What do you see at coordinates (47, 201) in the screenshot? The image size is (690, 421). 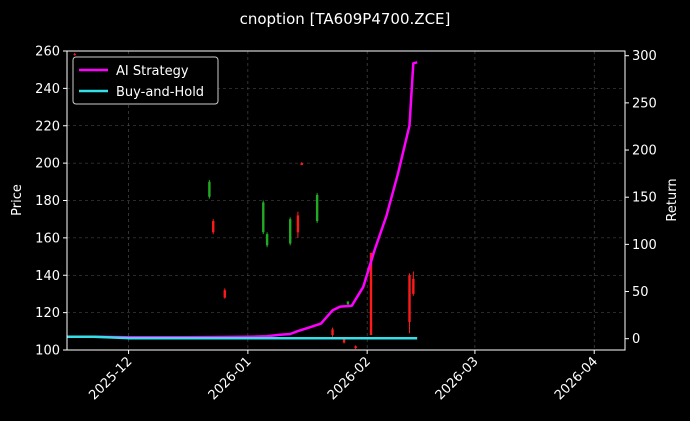 I see `y-left-tick-label: 180` at bounding box center [47, 201].